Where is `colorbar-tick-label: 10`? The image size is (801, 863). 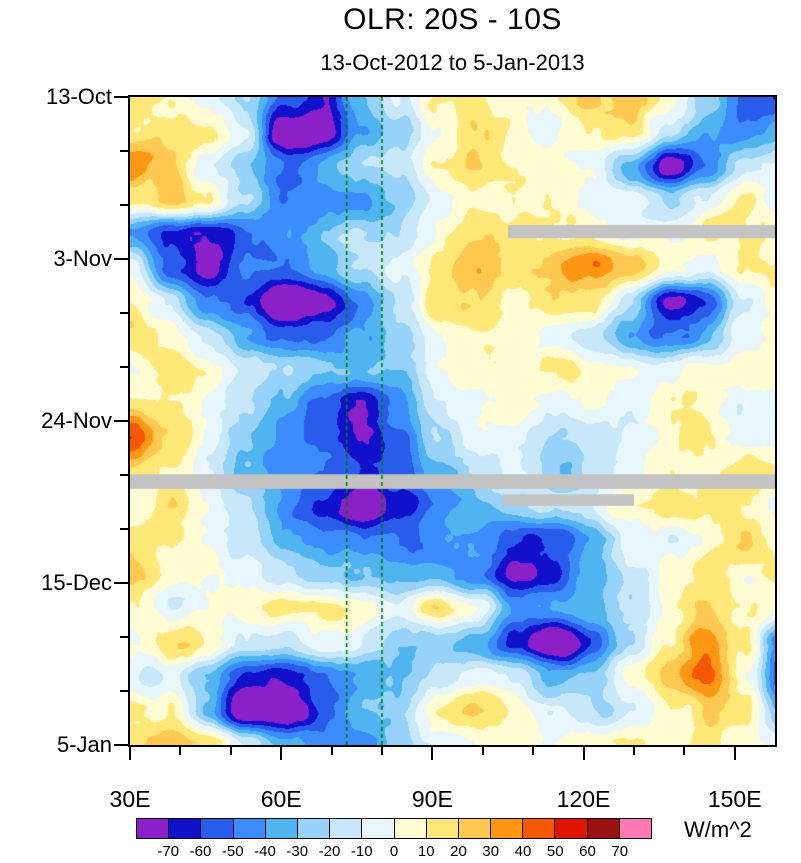
colorbar-tick-label: 10 is located at coordinates (426, 851).